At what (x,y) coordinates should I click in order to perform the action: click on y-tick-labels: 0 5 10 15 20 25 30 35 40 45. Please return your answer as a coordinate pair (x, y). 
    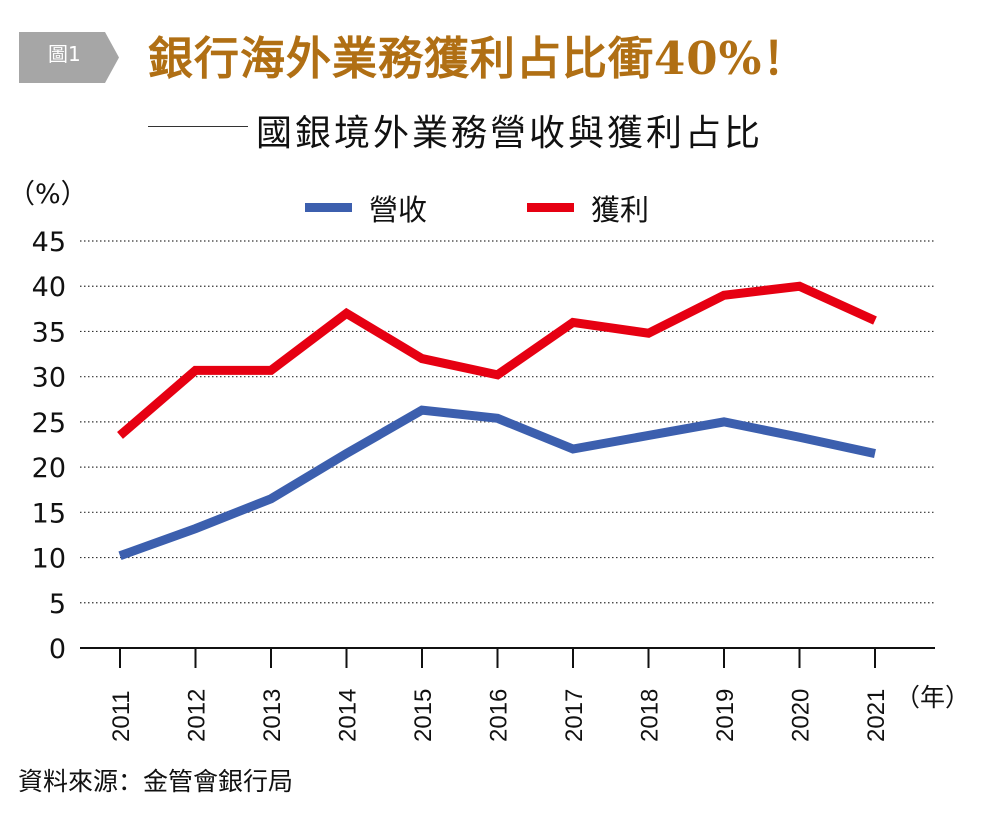
    Looking at the image, I should click on (49, 446).